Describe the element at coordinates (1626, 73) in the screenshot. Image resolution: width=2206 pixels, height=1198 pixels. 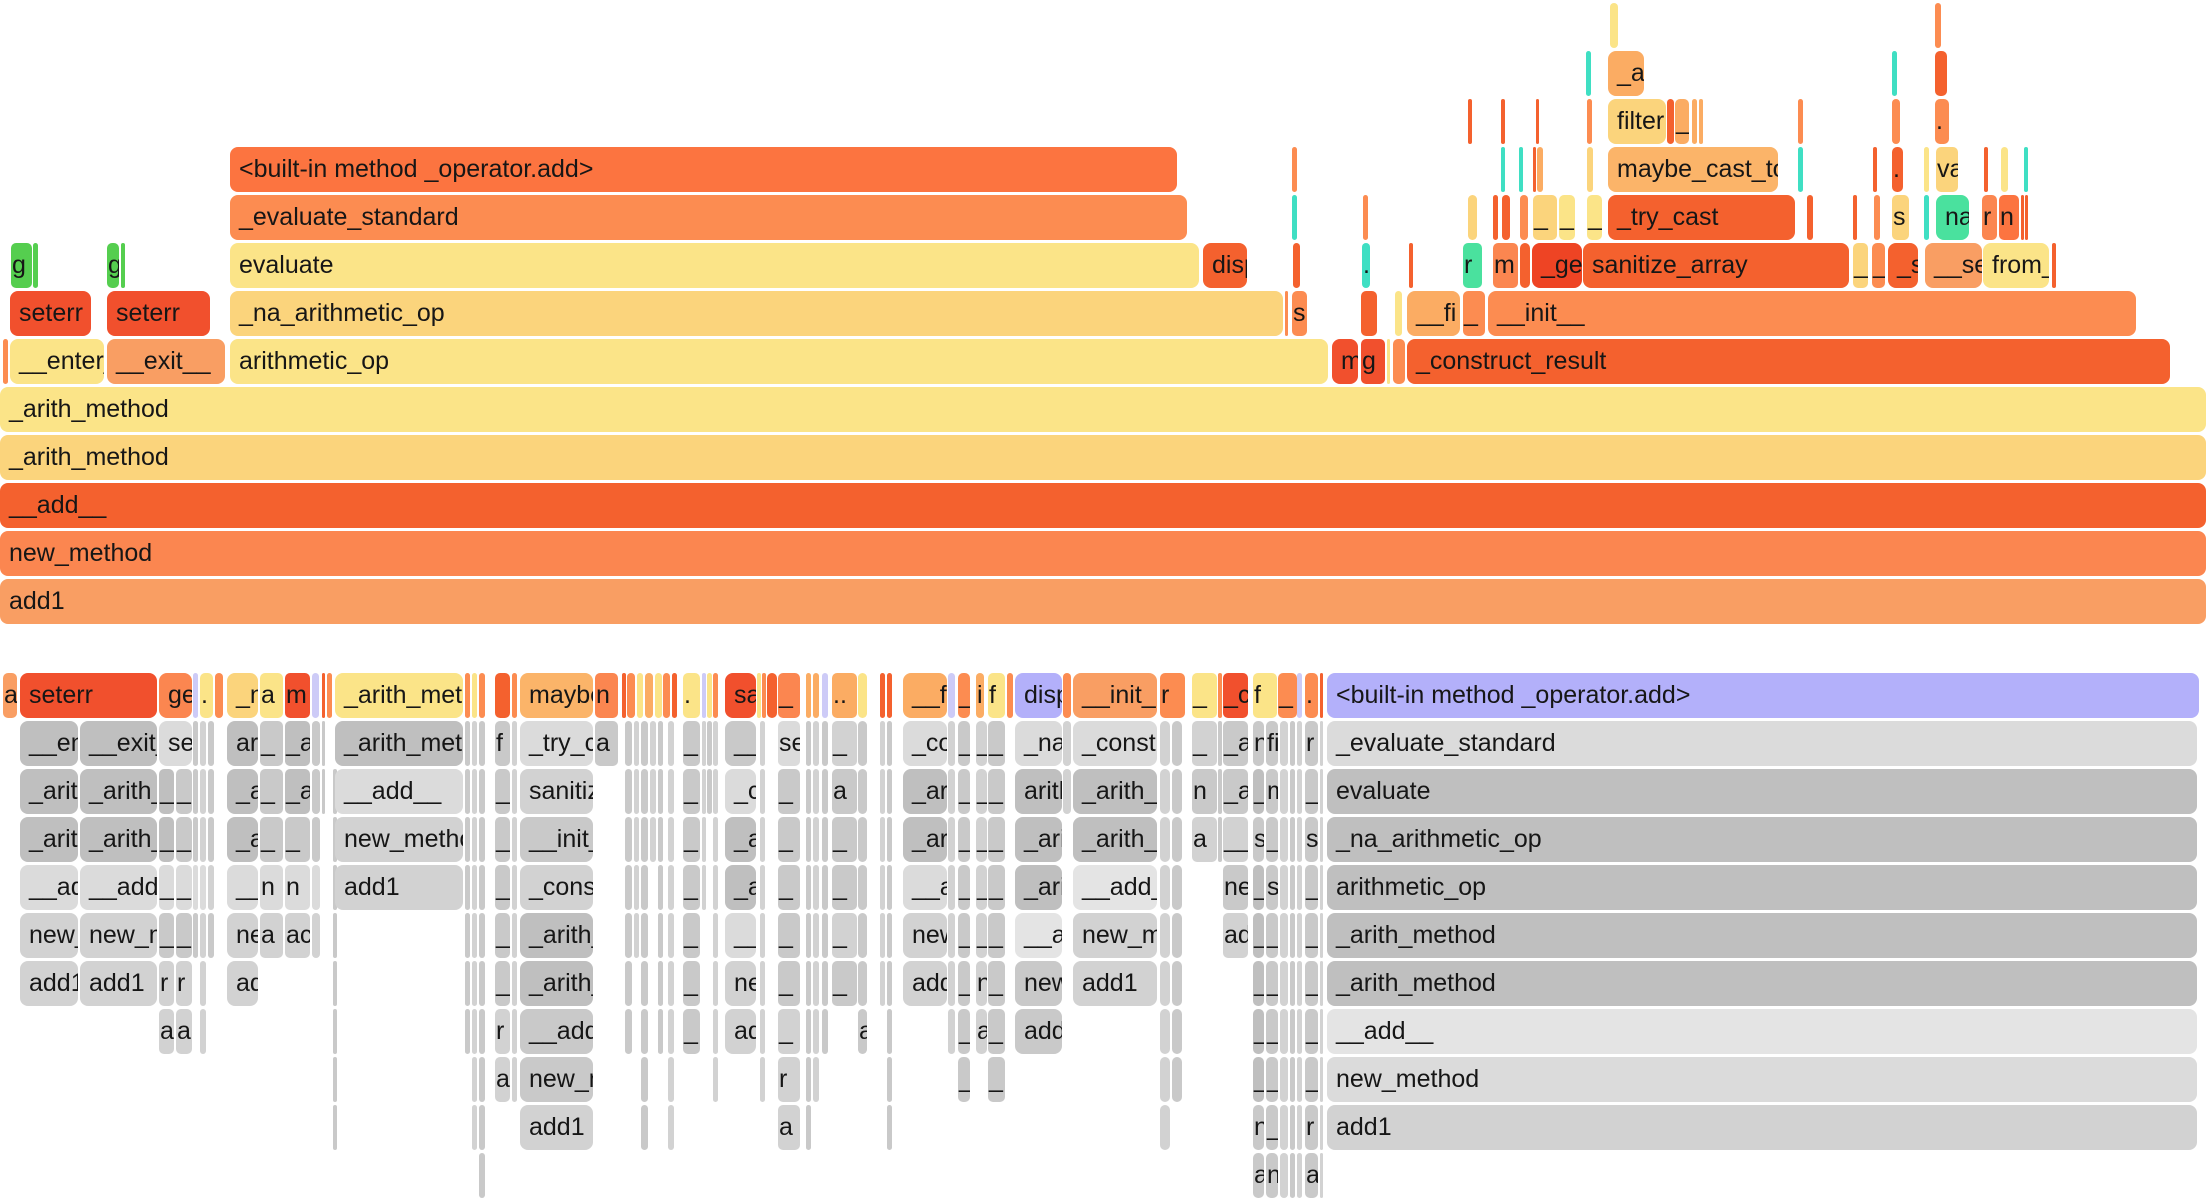
I see `frame-segment-_a: _a` at that location.